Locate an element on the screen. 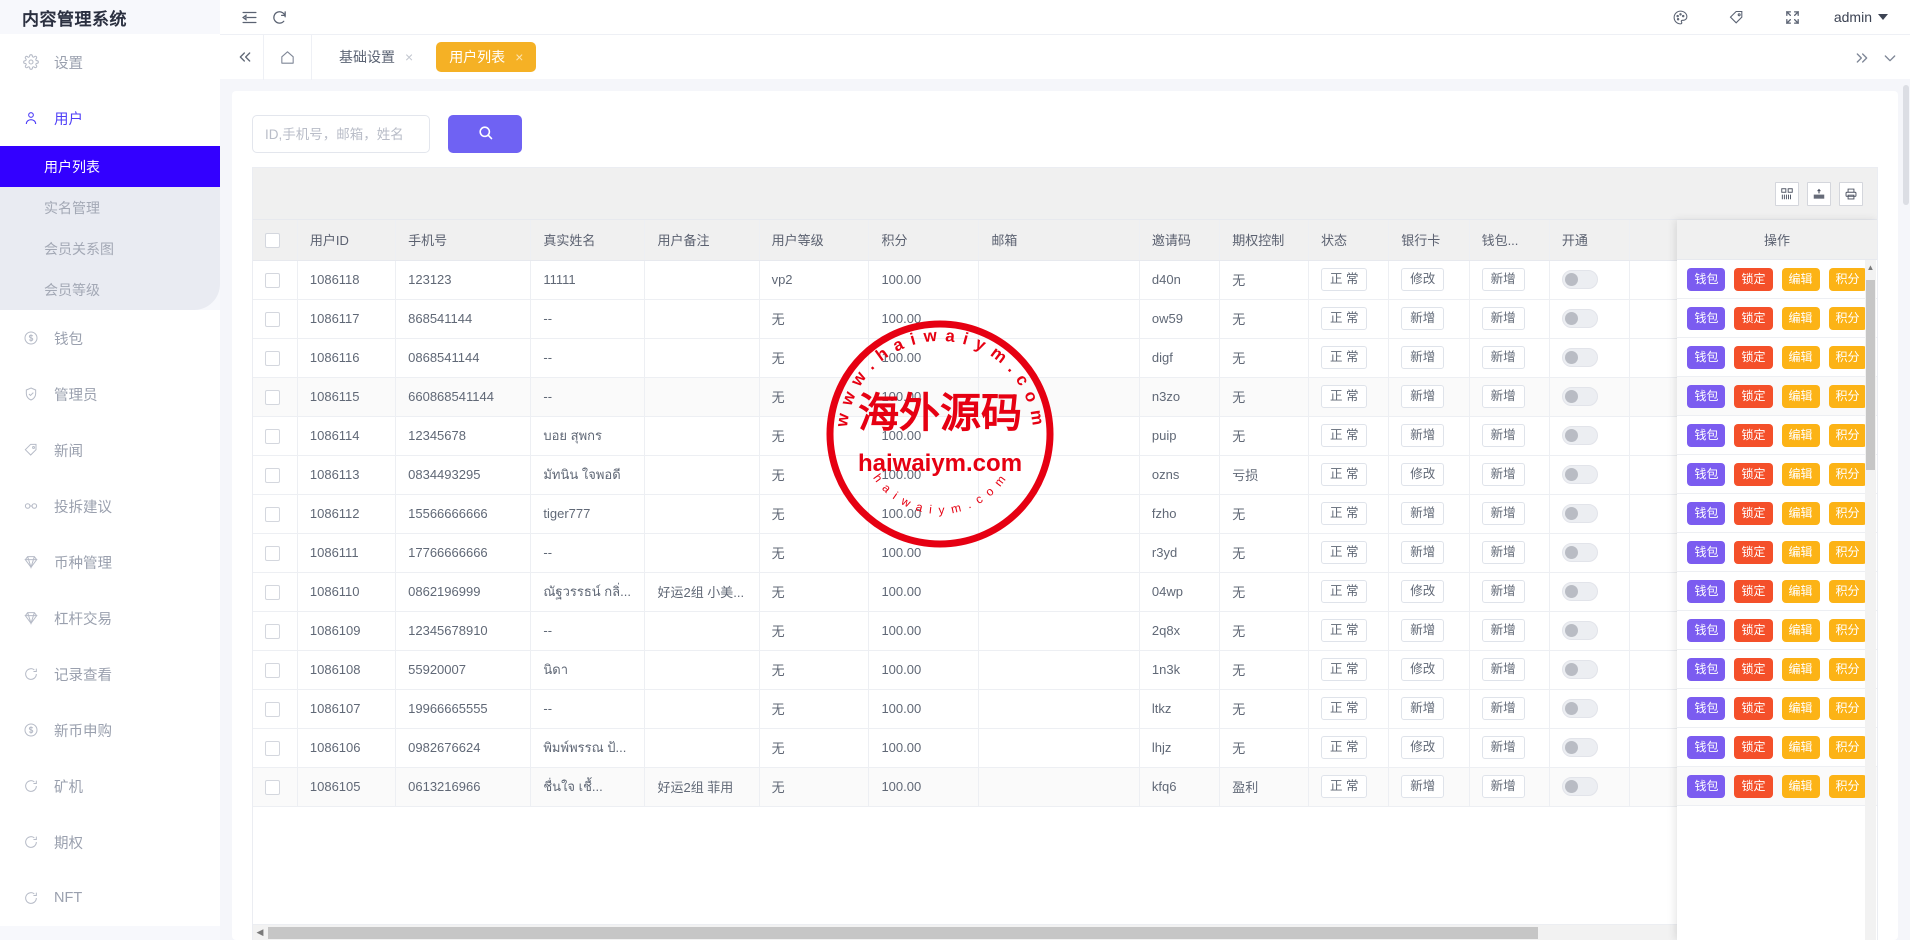 The height and width of the screenshot is (940, 1910). table-horizontal-scrollbar: ◀ ▶ is located at coordinates (1065, 932).